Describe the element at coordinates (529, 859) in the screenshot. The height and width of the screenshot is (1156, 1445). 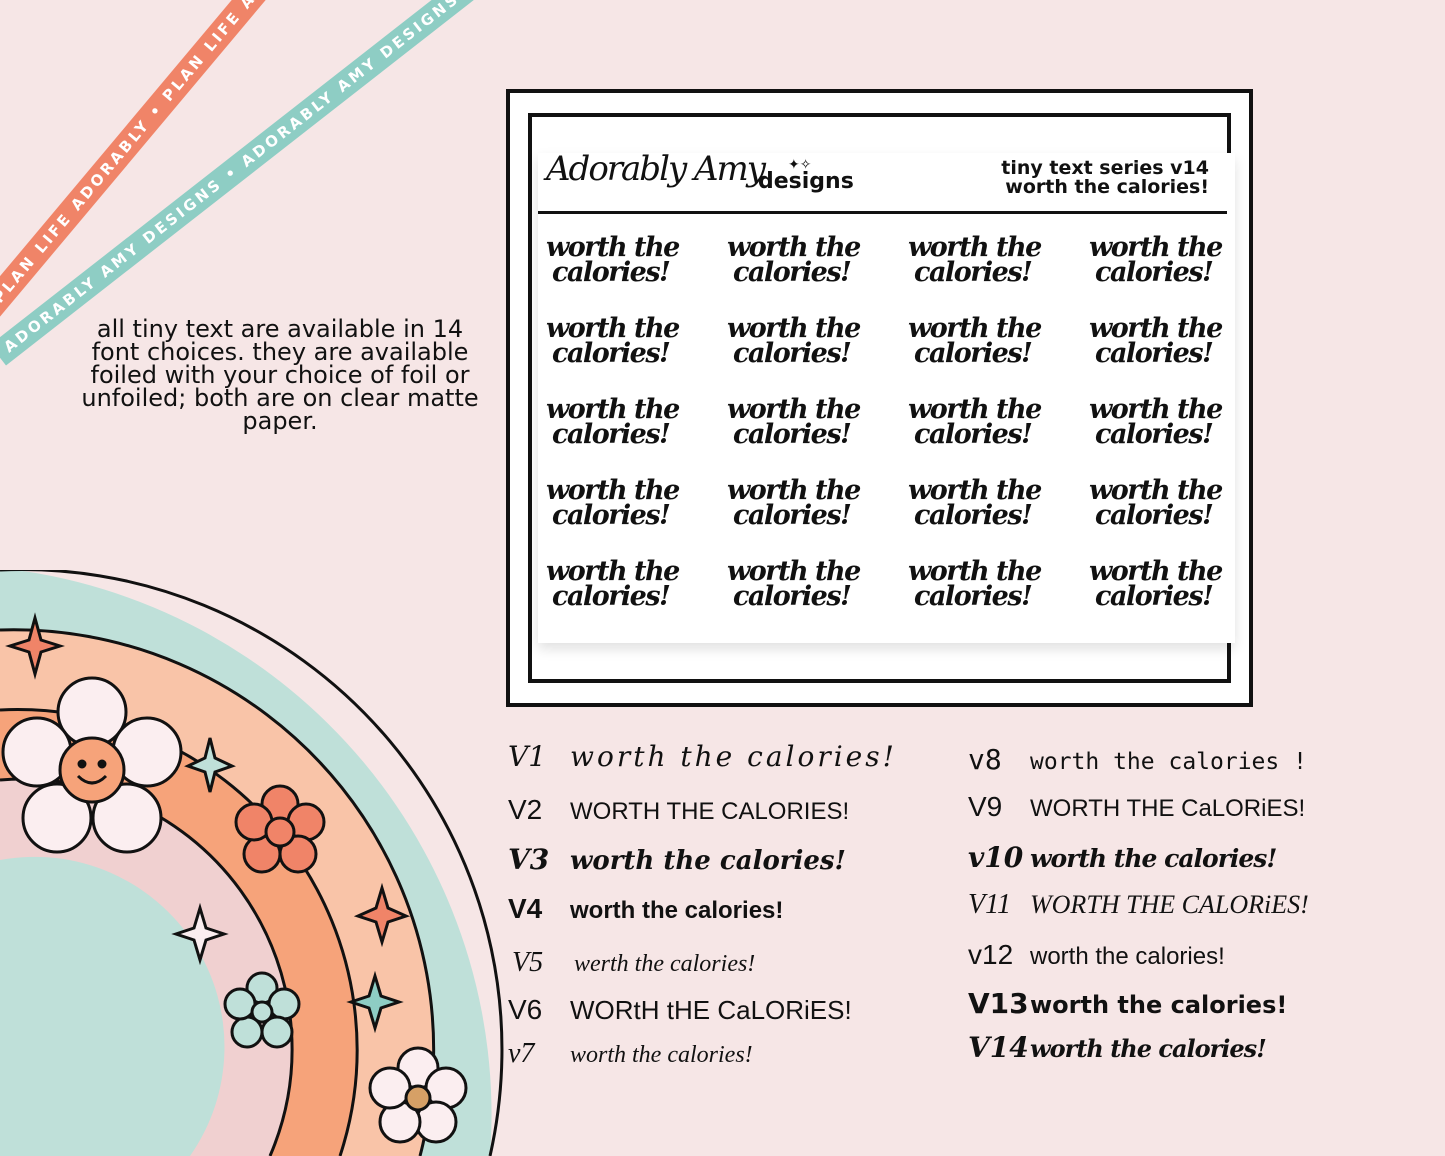
I see `variant-label: V3` at that location.